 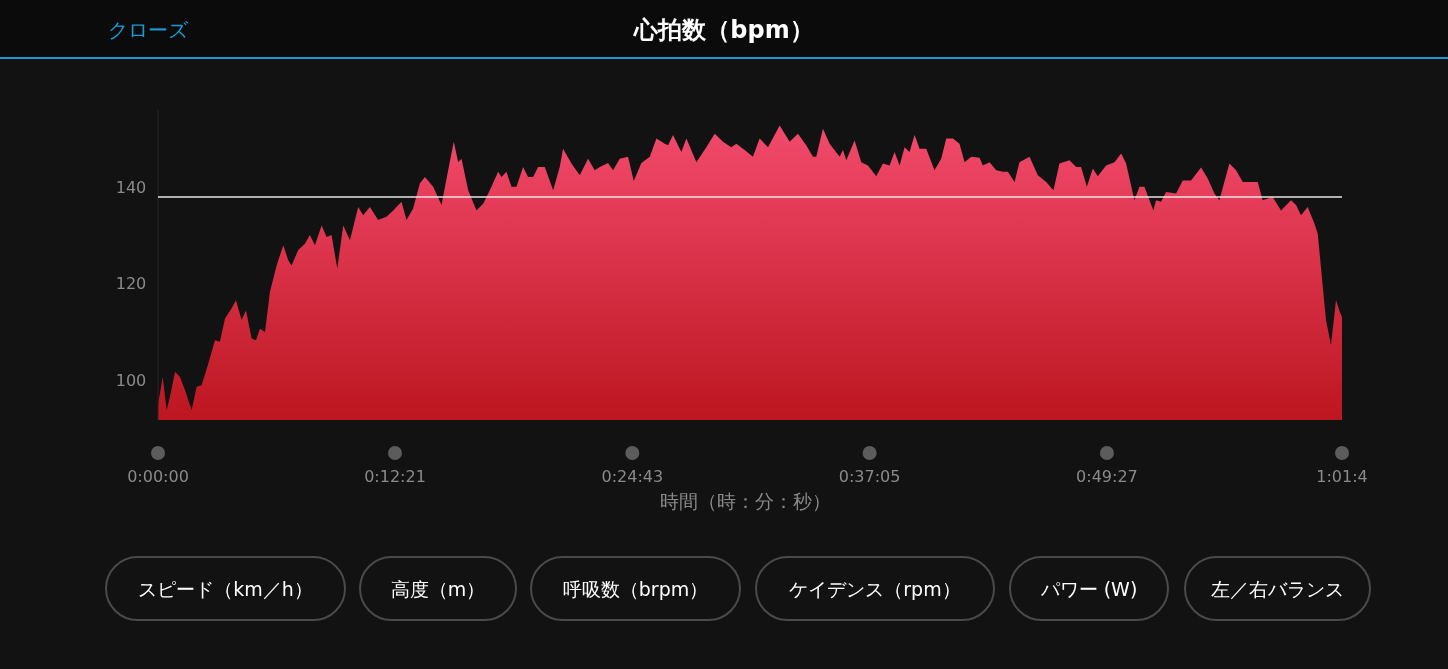 What do you see at coordinates (438, 589) in the screenshot?
I see `text: 高度（m）` at bounding box center [438, 589].